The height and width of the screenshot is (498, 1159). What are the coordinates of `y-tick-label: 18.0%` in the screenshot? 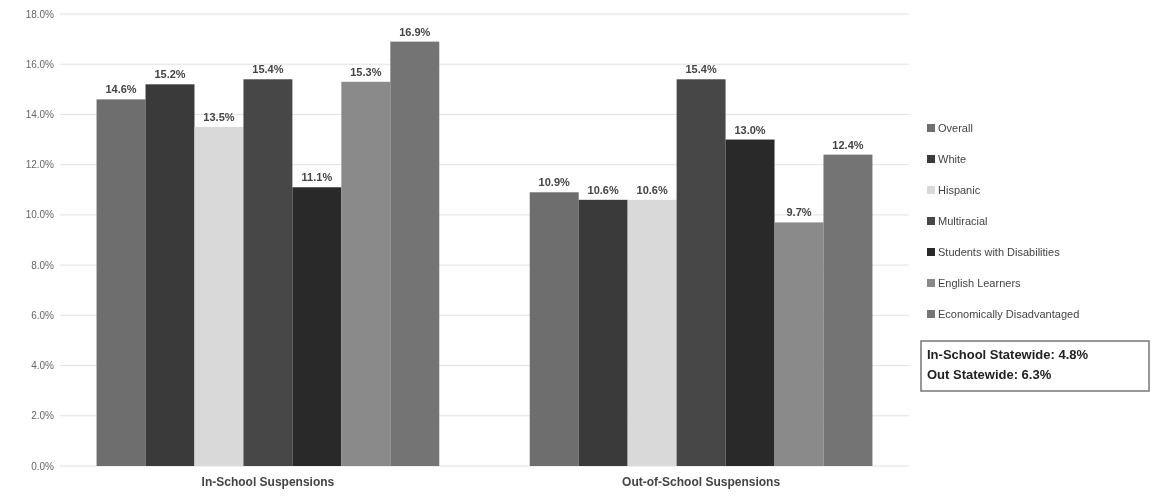 It's located at (40, 14).